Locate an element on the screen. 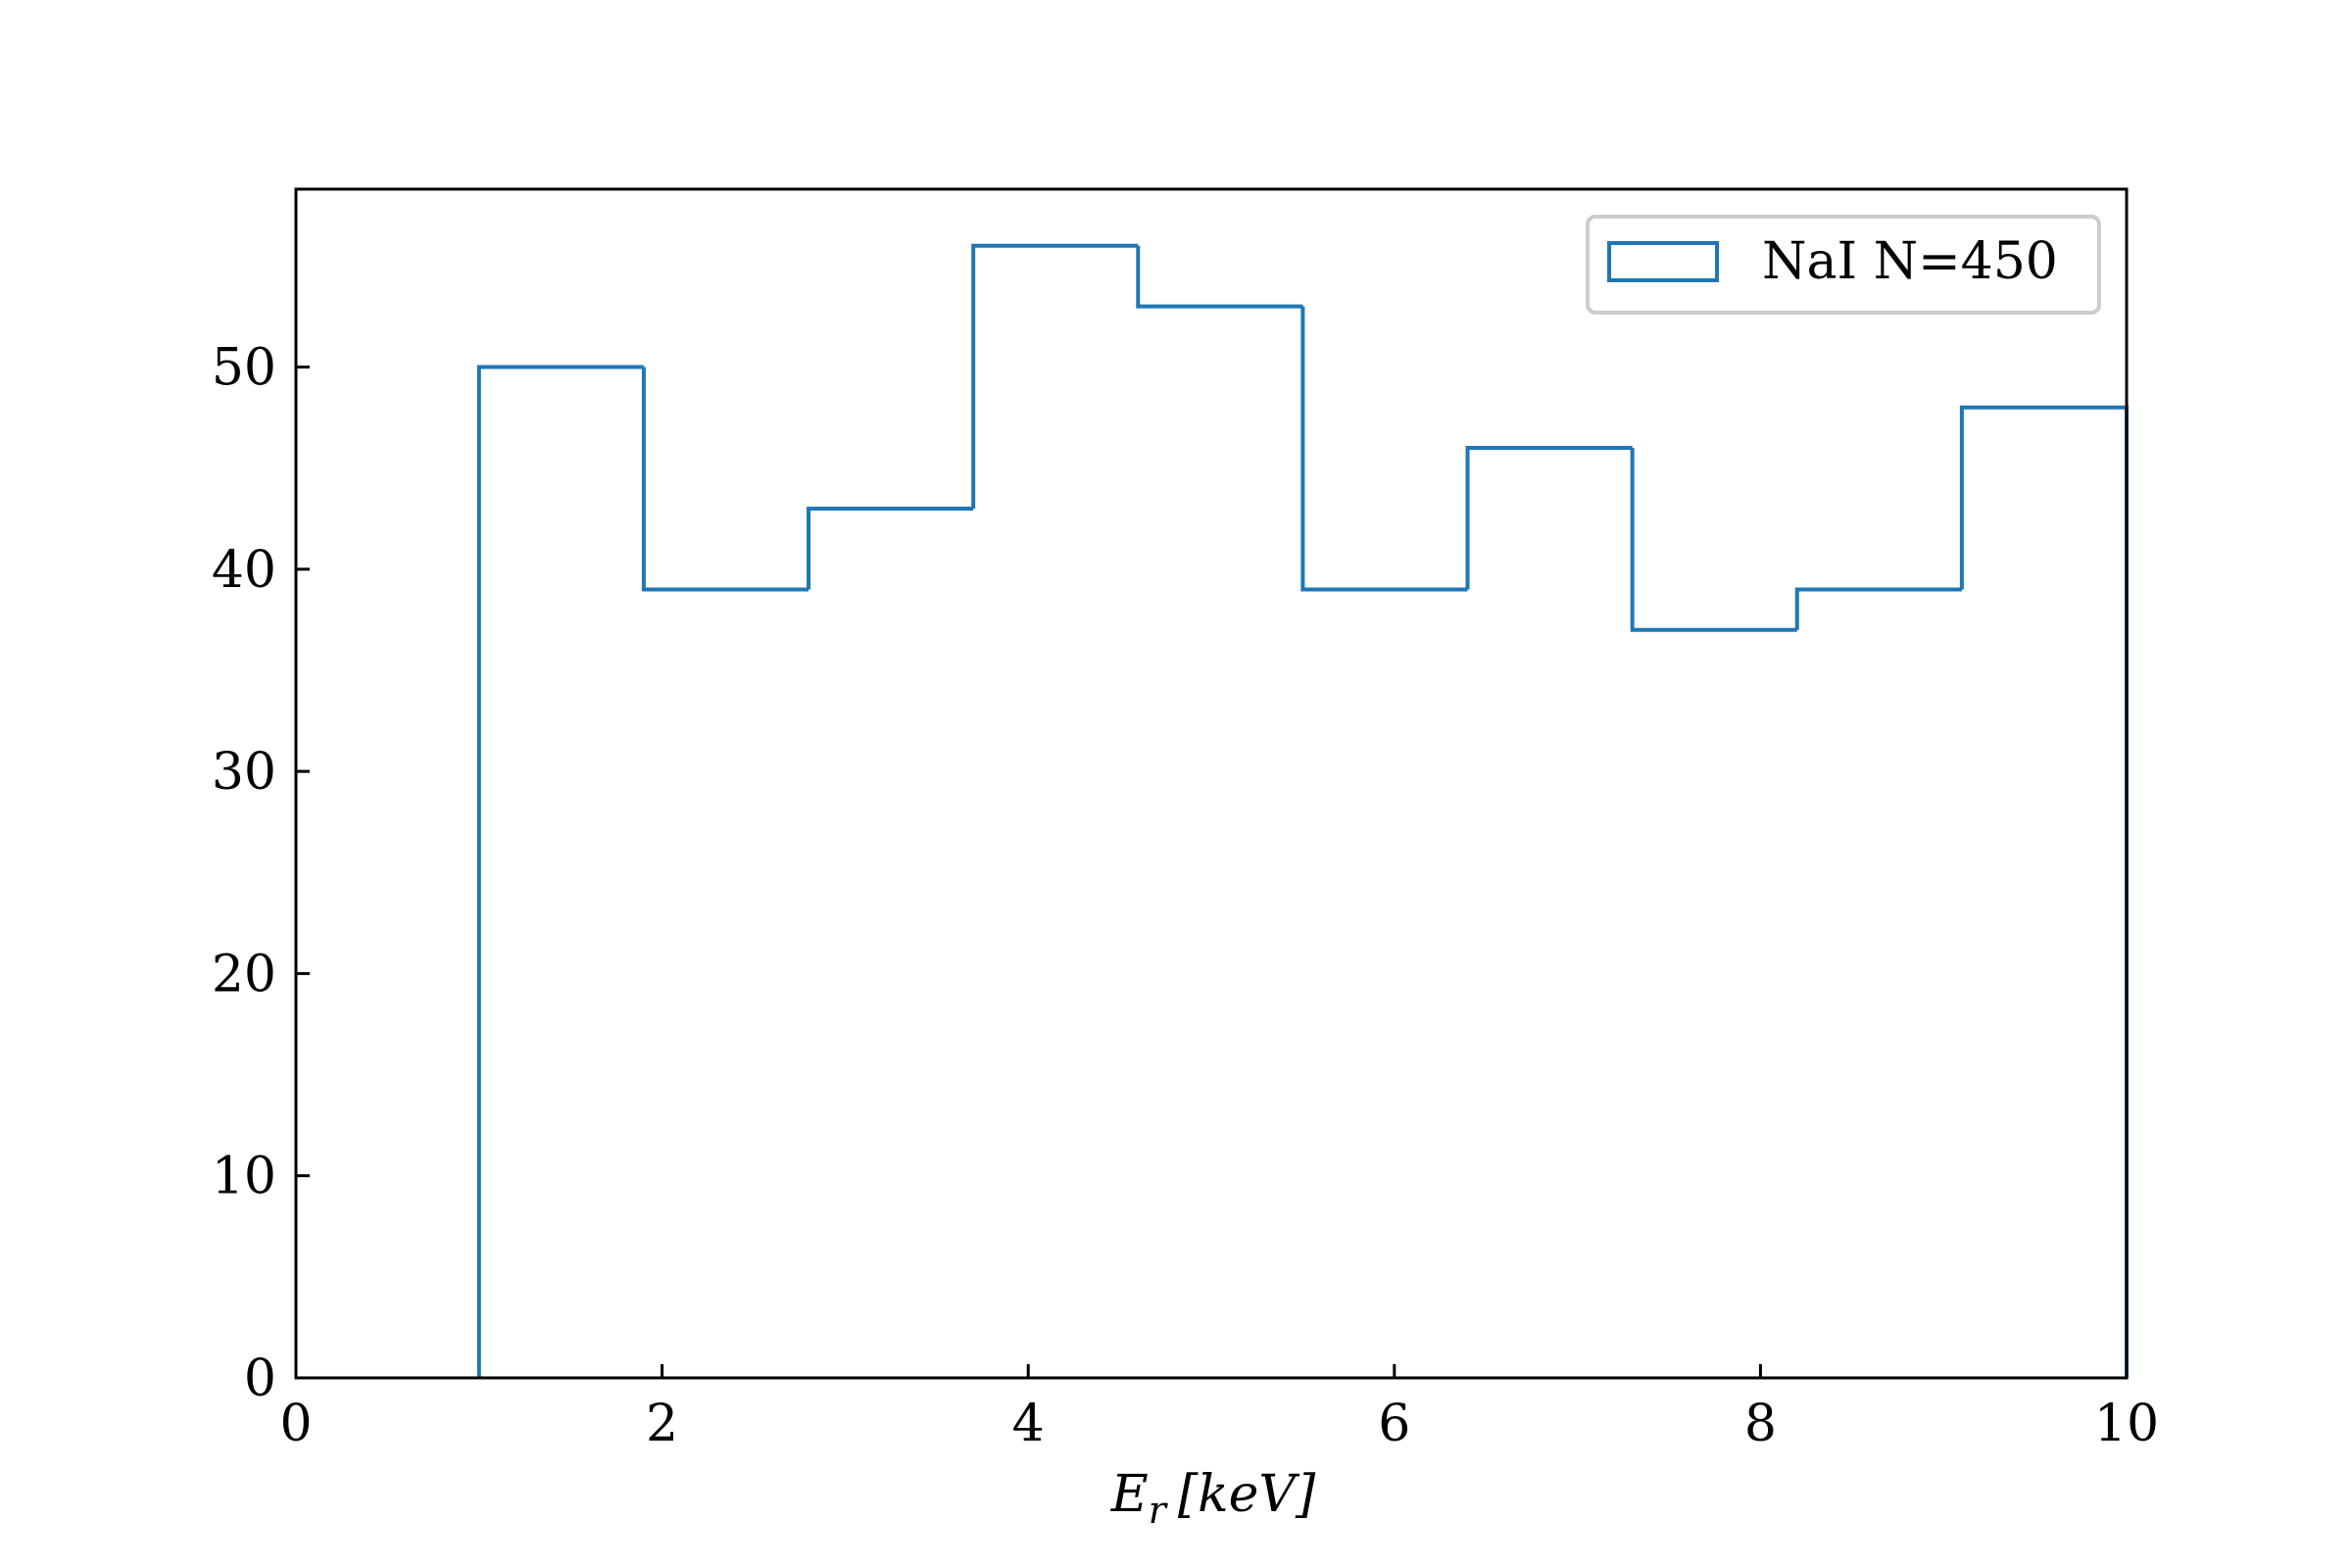 The height and width of the screenshot is (1568, 2352). x-tick-label: 2 is located at coordinates (662, 1424).